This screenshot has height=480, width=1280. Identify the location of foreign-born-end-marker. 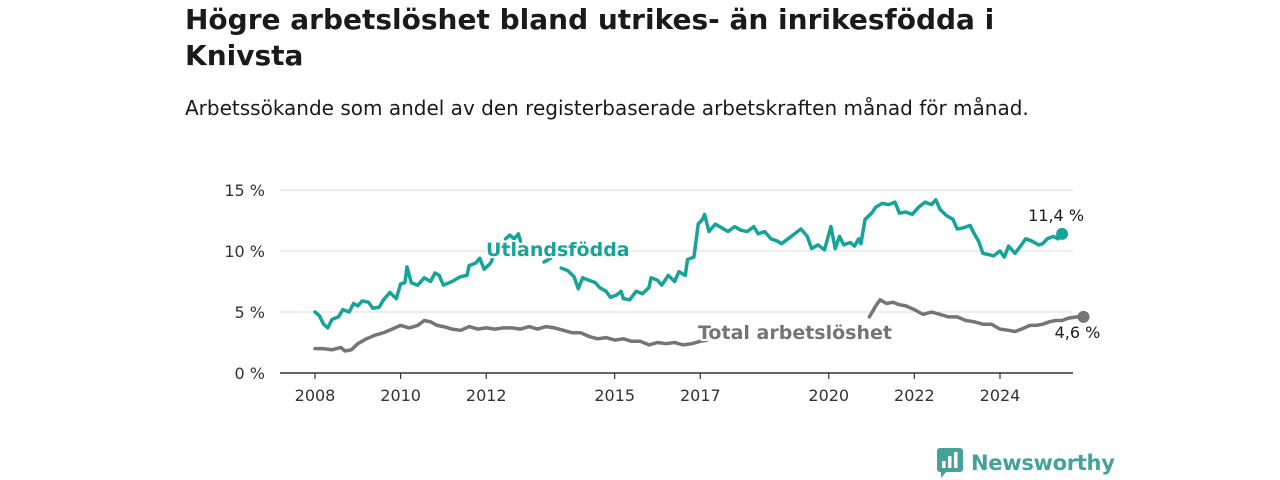
(1062, 233).